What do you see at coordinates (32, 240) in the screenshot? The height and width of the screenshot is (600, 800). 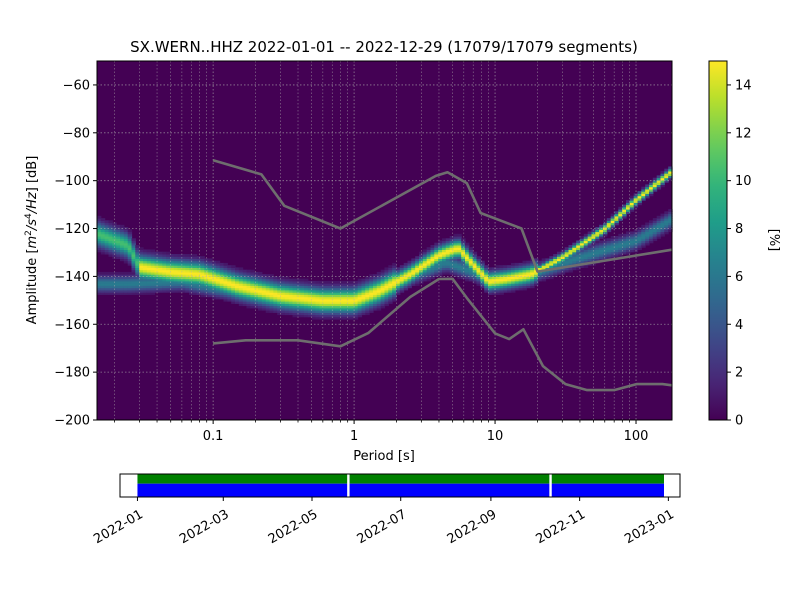 I see `y-axis-label: Amplitude [m2/s4/Hz] [dB]` at bounding box center [32, 240].